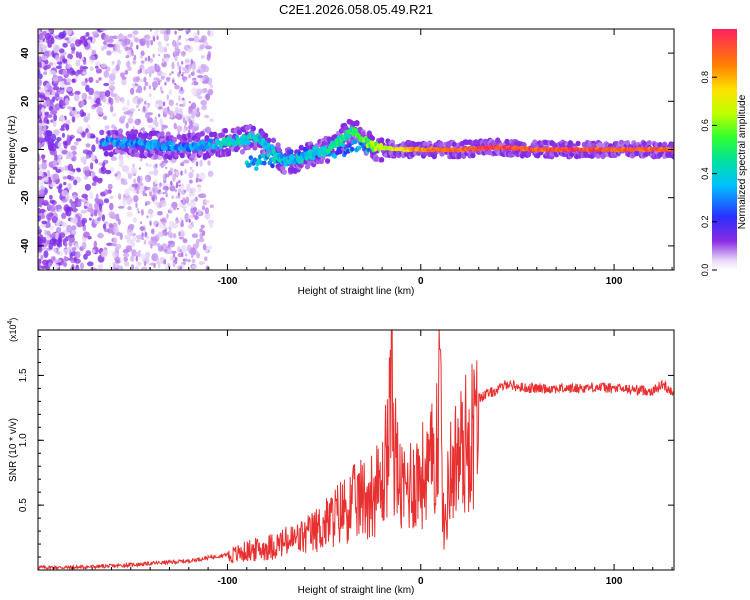 Image resolution: width=750 pixels, height=600 pixels. I want to click on snr-xtick-label: 0, so click(421, 581).